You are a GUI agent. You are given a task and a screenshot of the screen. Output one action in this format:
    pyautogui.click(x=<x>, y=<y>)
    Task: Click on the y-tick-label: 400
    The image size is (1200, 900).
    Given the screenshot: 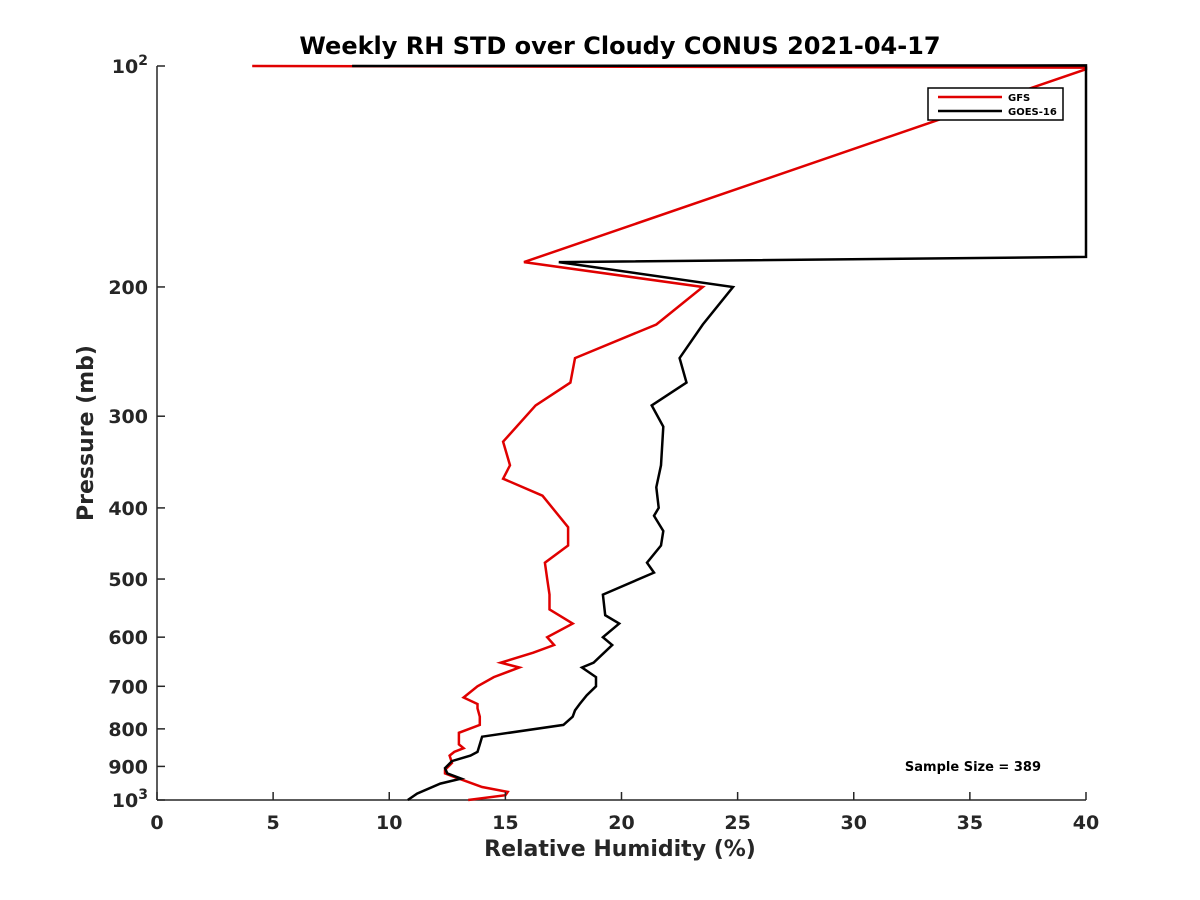 What is the action you would take?
    pyautogui.click(x=128, y=509)
    